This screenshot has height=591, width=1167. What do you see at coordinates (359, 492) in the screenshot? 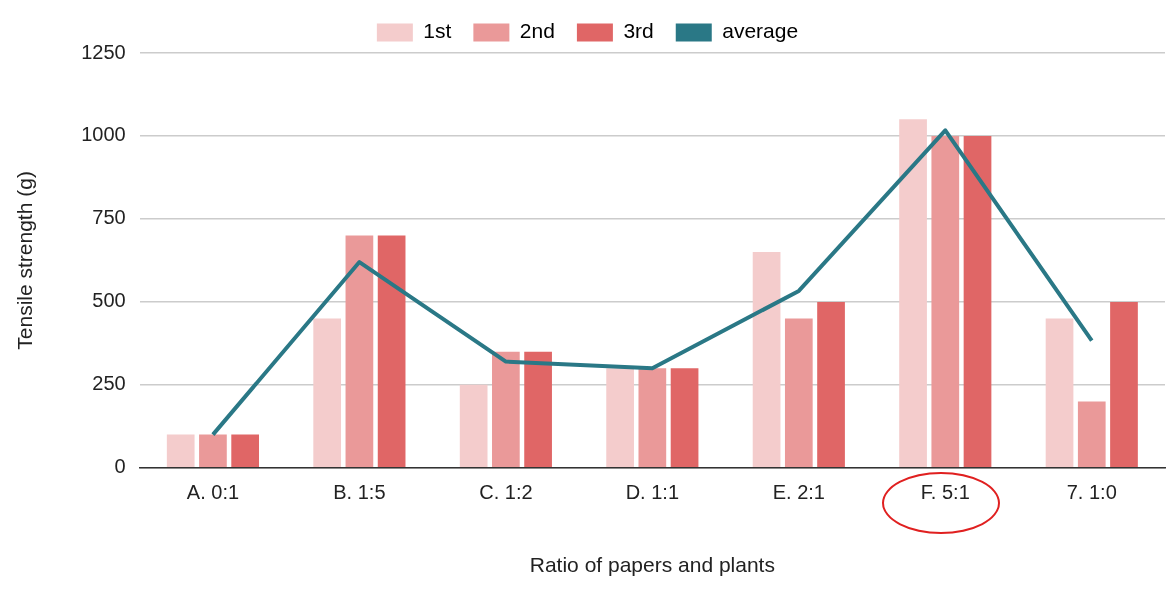
I see `x-tick-label: B. 1:5` at bounding box center [359, 492].